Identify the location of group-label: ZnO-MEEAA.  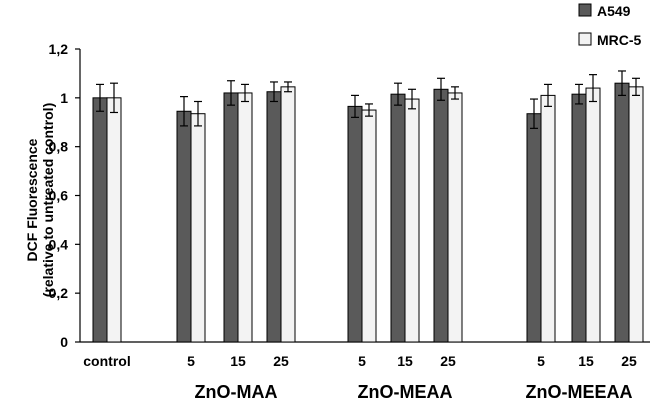
(579, 392).